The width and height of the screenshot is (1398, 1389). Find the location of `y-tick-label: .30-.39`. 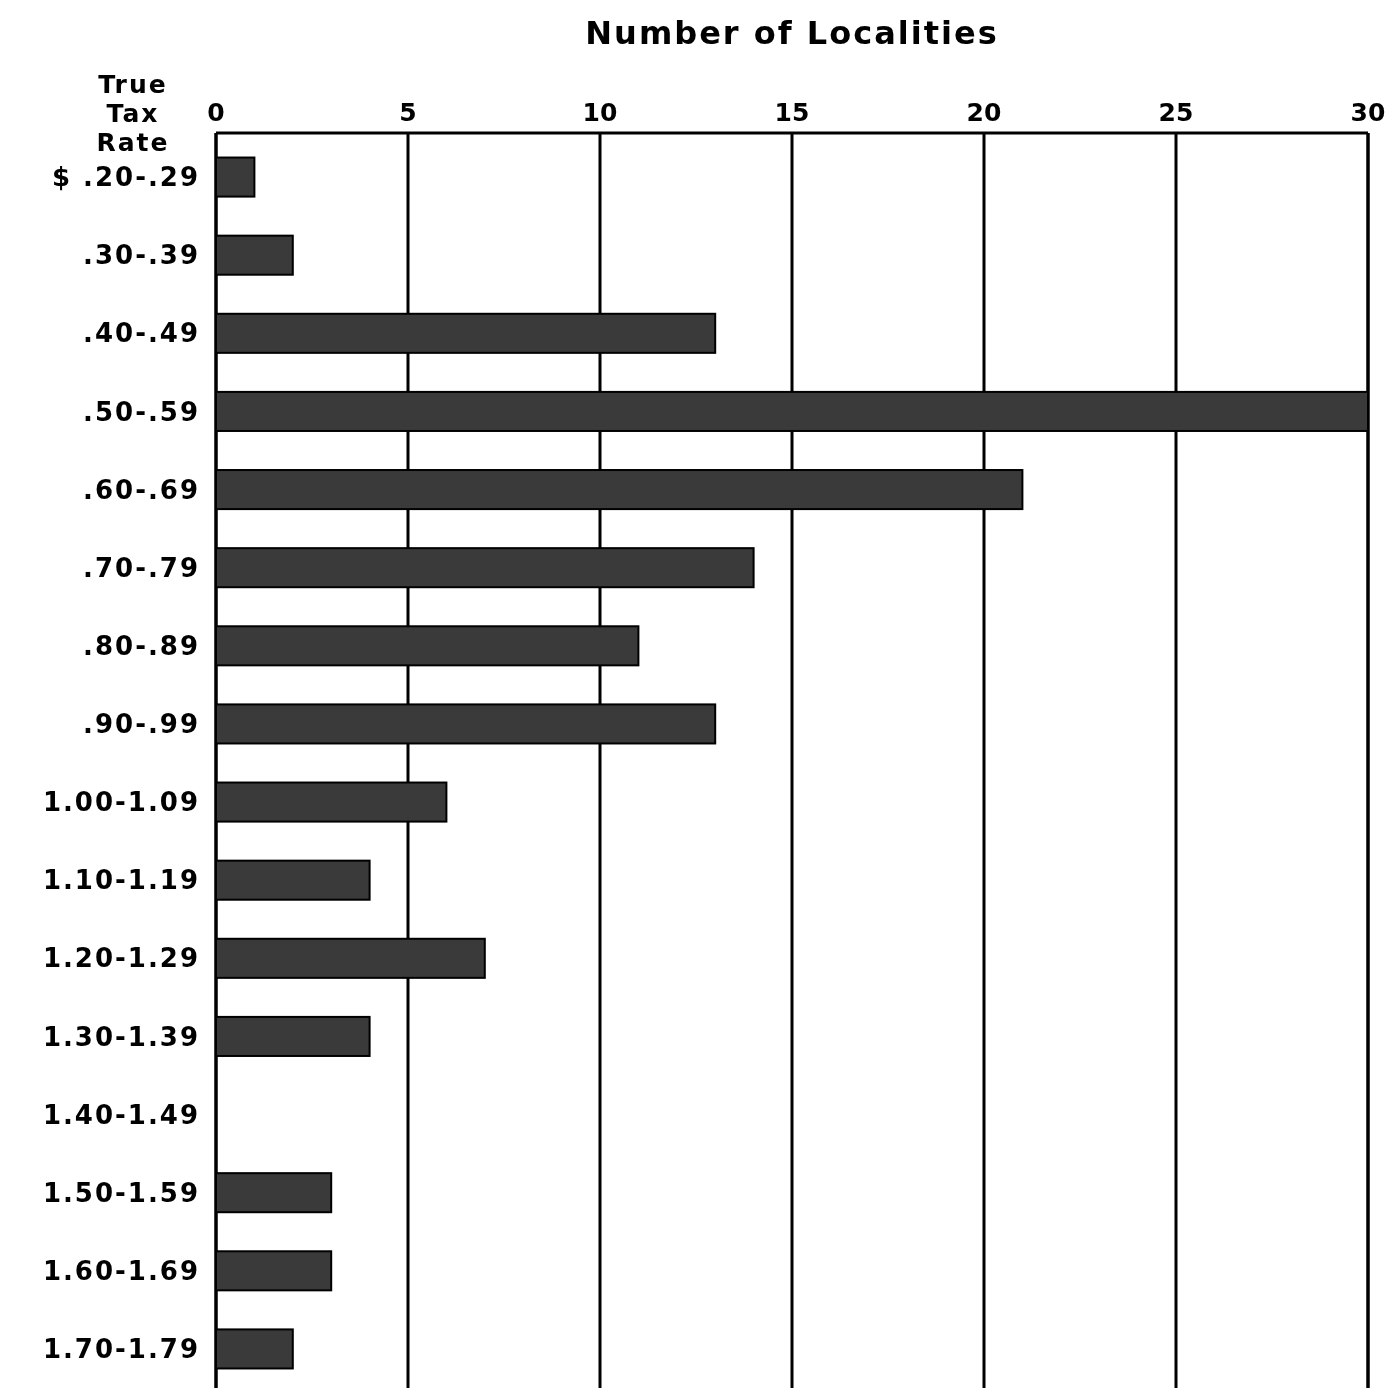

y-tick-label: .30-.39 is located at coordinates (141, 255).